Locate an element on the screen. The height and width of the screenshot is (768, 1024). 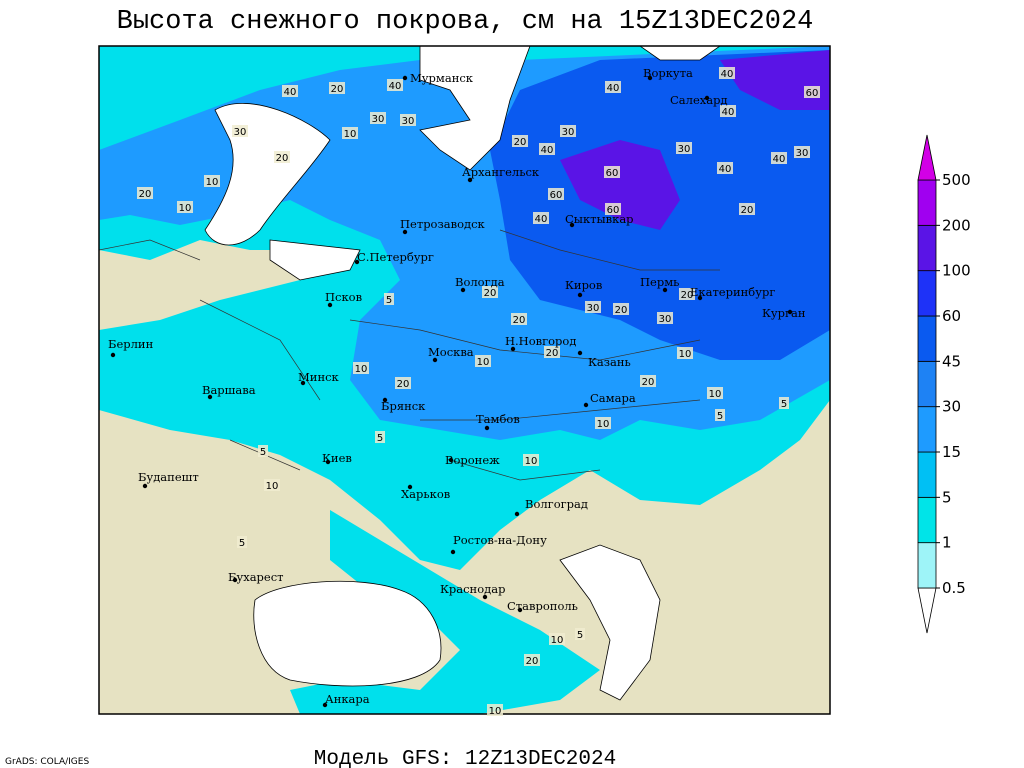
colorbar-under is located at coordinates (927, 610).